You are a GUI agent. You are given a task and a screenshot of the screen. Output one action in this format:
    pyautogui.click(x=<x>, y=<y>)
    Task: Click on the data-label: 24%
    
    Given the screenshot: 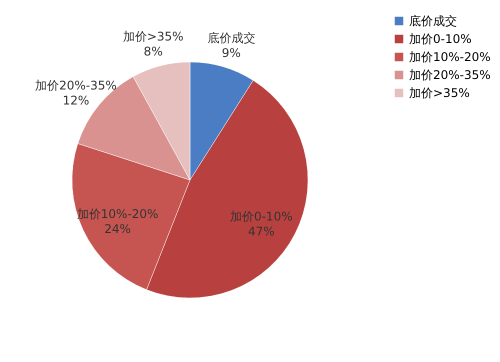 What is the action you would take?
    pyautogui.click(x=117, y=229)
    